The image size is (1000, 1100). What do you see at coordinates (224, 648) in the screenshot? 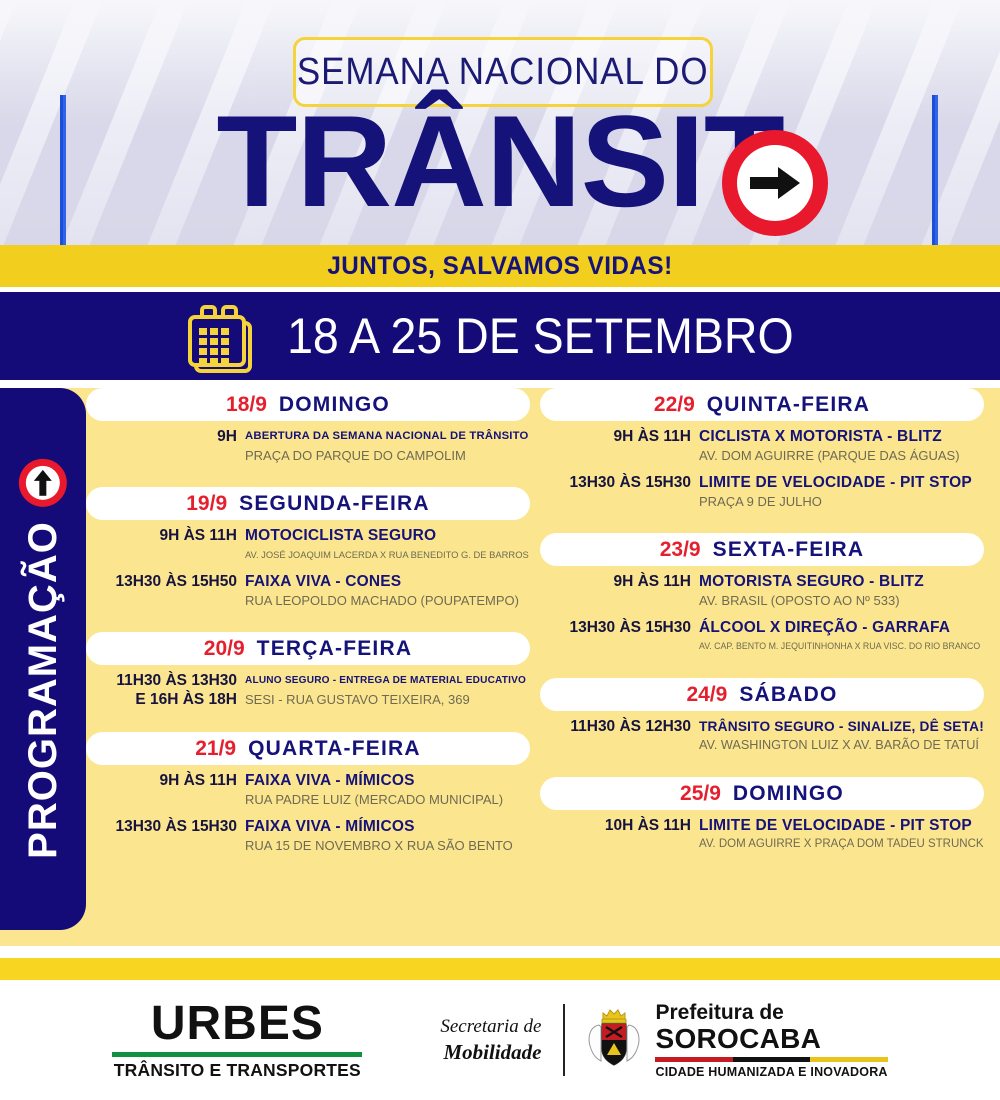
I see `day-date: 20/9` at bounding box center [224, 648].